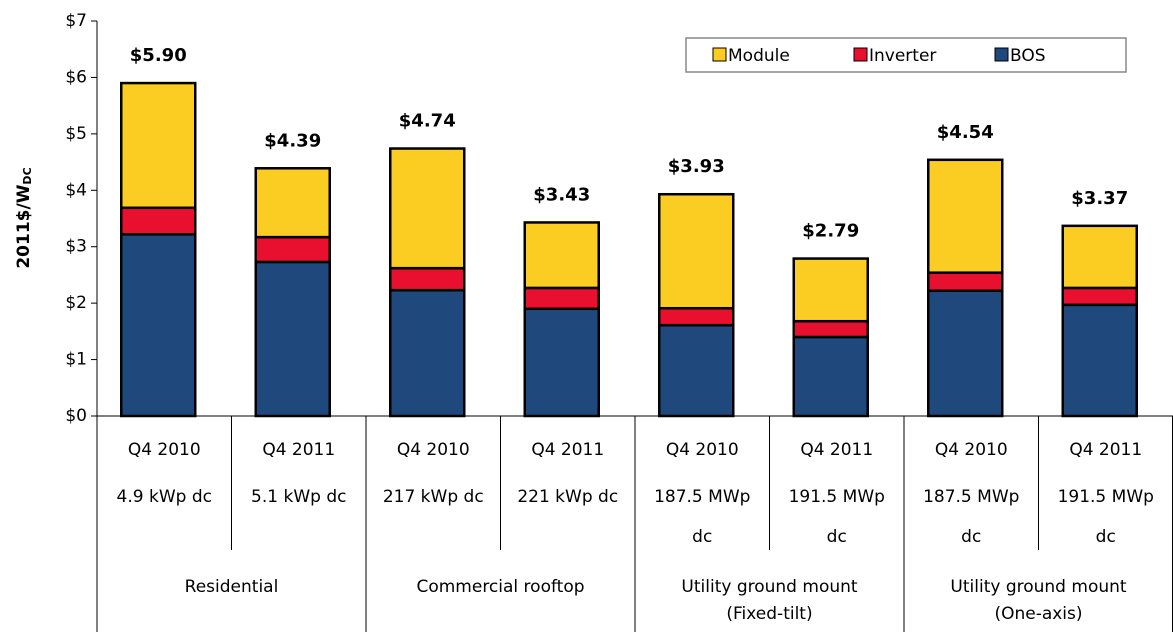 This screenshot has width=1173, height=632. Describe the element at coordinates (298, 497) in the screenshot. I see `size-label: 5.1 kWp dc` at that location.